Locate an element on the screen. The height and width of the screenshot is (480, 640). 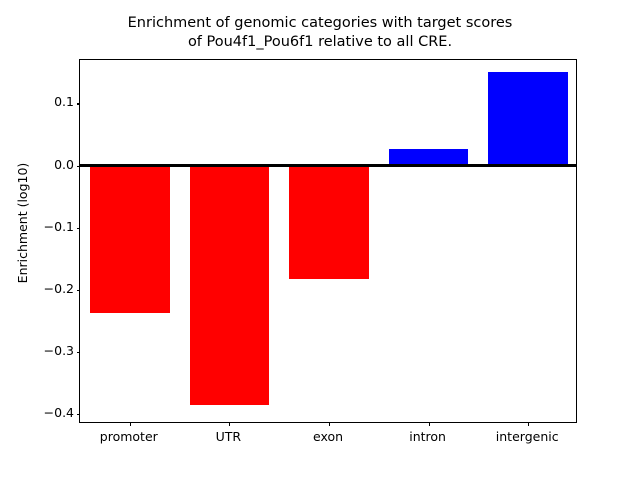
bar-exon is located at coordinates (329, 222).